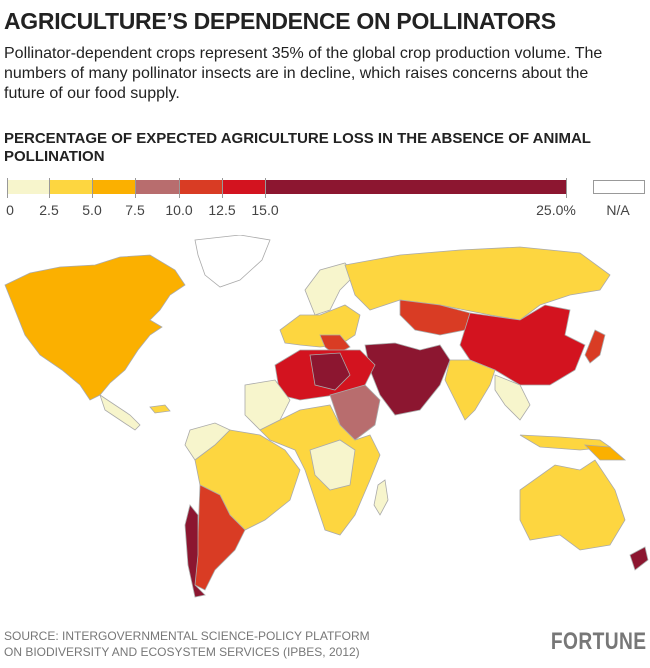  Describe the element at coordinates (330, 289) in the screenshot. I see `region-scandinavia` at that location.